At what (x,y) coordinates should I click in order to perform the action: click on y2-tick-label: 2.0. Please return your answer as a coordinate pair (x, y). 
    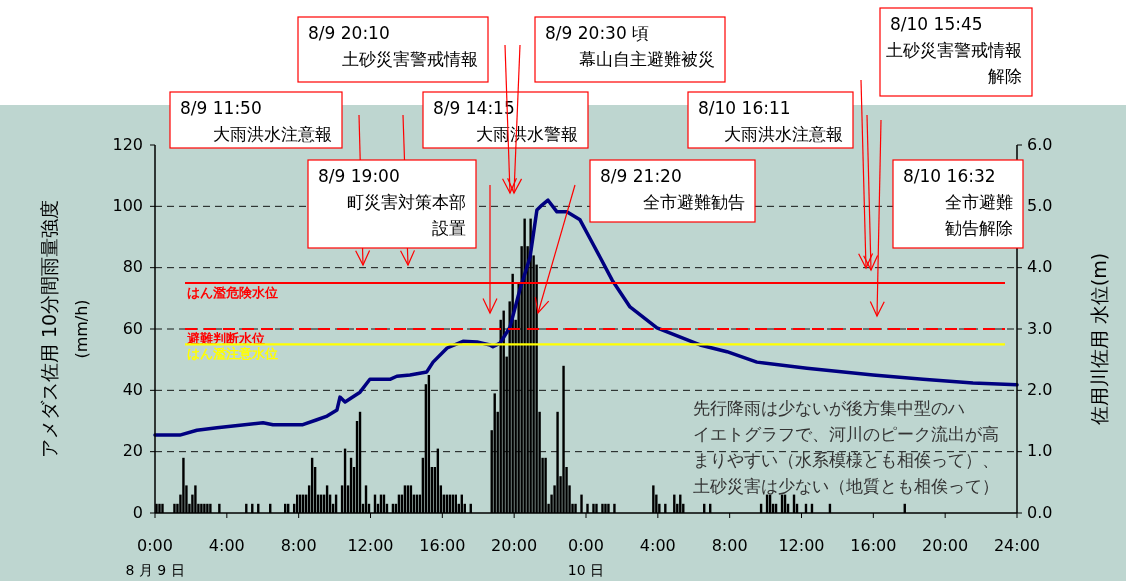
    Looking at the image, I should click on (1040, 389).